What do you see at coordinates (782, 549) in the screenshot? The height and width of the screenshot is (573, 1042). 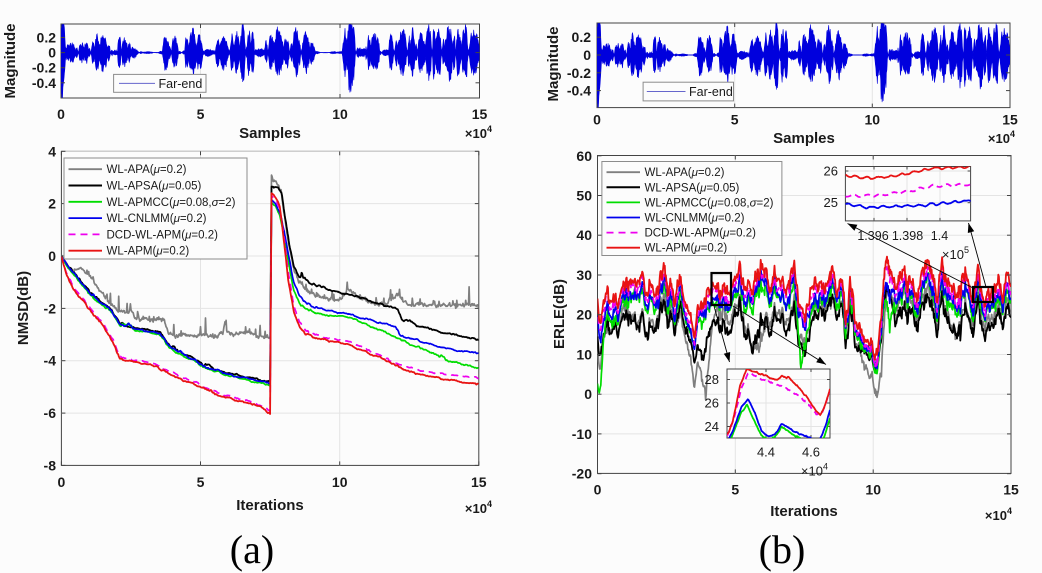 I see `svg-text: (b)` at bounding box center [782, 549].